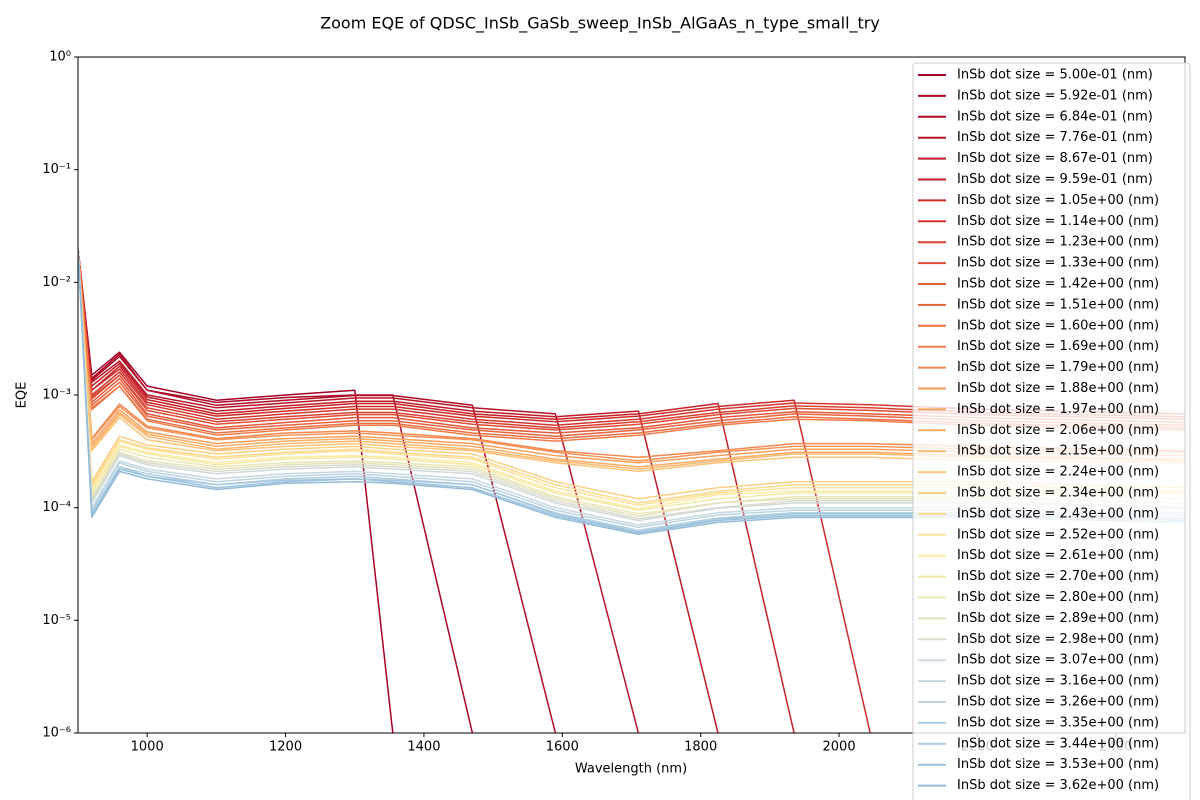  I want to click on legend-label: InSb dot size = 2.61e+00 (nm), so click(1058, 555).